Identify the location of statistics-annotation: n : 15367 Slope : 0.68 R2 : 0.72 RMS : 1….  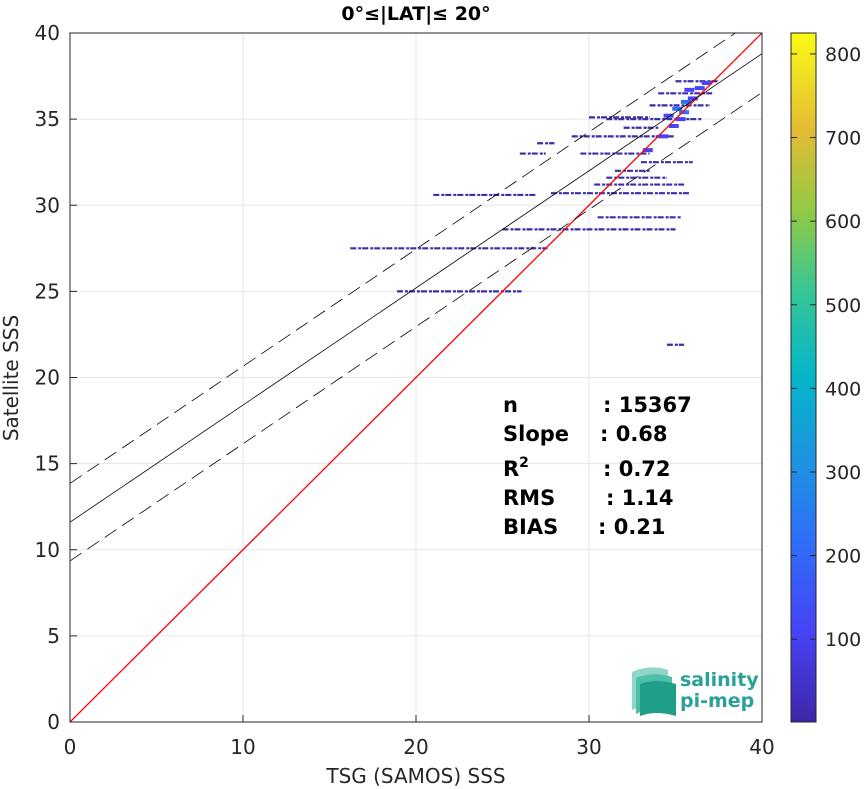
(597, 466).